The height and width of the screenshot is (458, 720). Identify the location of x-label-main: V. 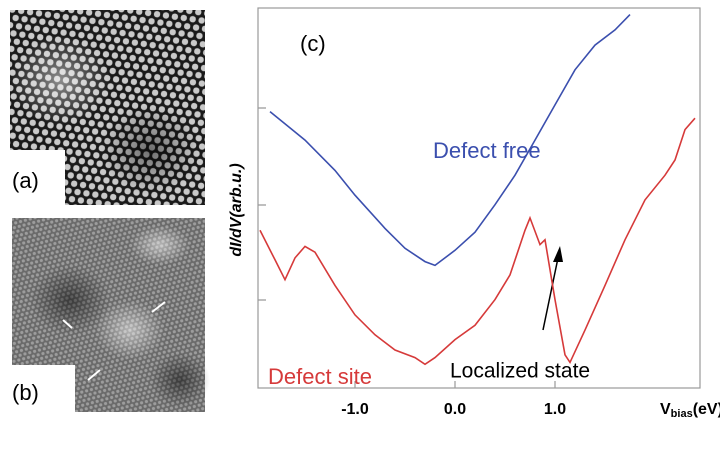
(665, 409).